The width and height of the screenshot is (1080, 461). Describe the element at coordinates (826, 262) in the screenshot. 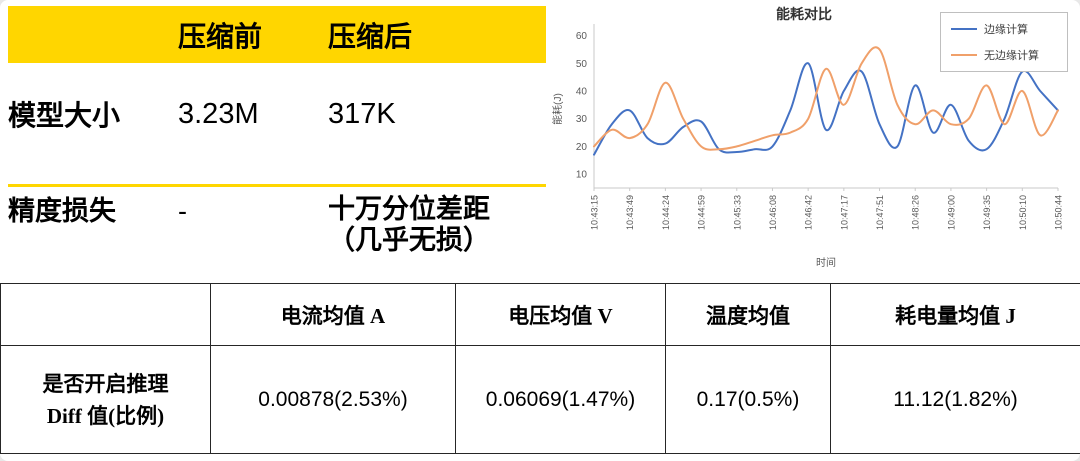

I see `svg-text: 时间` at that location.